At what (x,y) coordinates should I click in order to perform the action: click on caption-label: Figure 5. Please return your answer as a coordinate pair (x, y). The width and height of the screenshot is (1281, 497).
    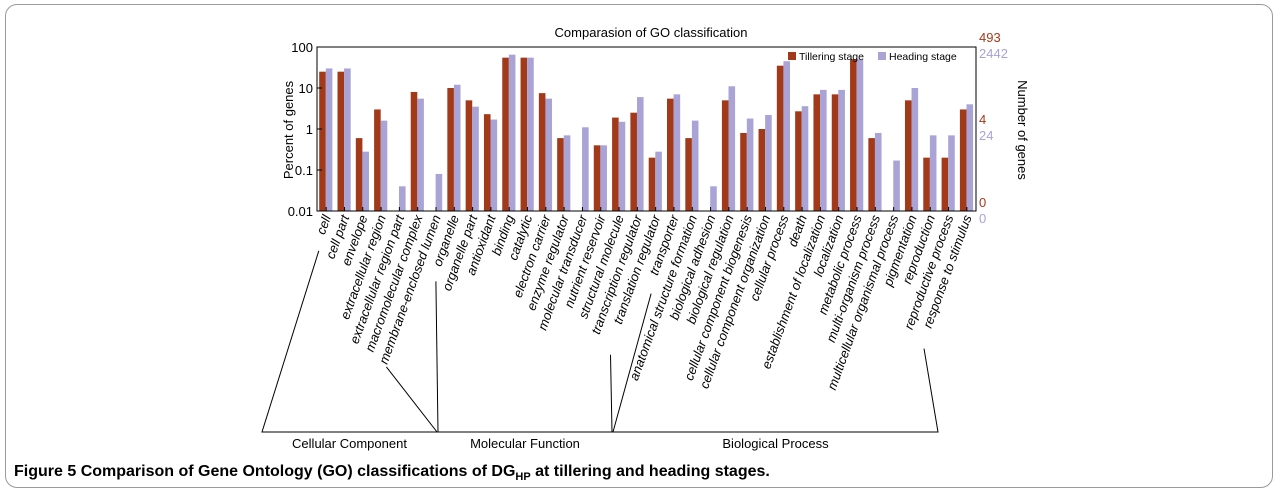
    Looking at the image, I should click on (45, 471).